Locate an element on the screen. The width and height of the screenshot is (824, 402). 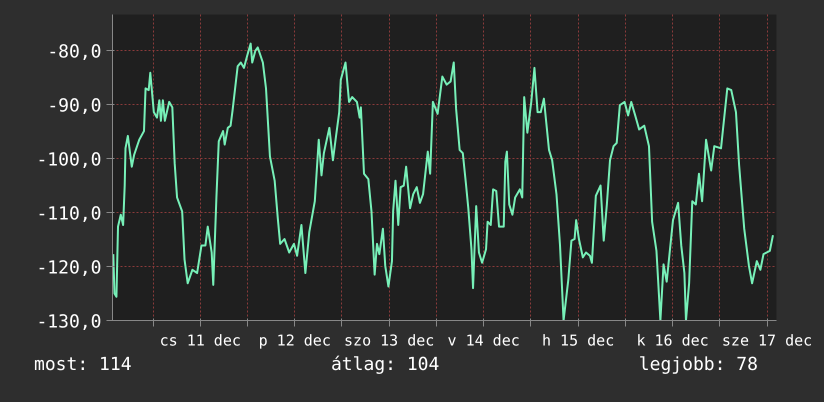
x-tick-label: cs 11 dec is located at coordinates (200, 341).